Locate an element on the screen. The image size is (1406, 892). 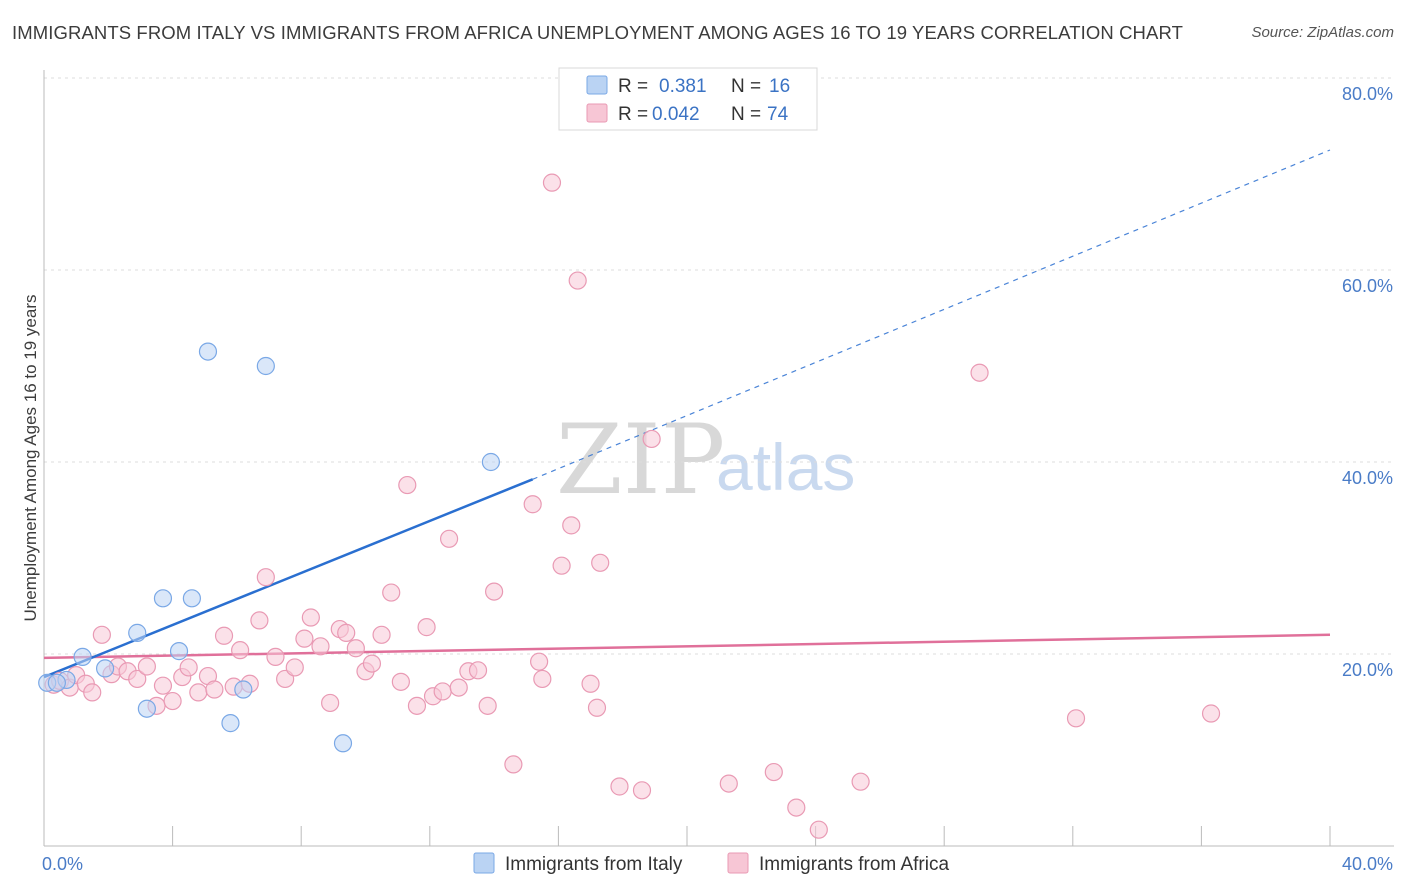
y-tick-labels: 20.0% 40.0% 60.0% 80.0% is located at coordinates (1367, 382).